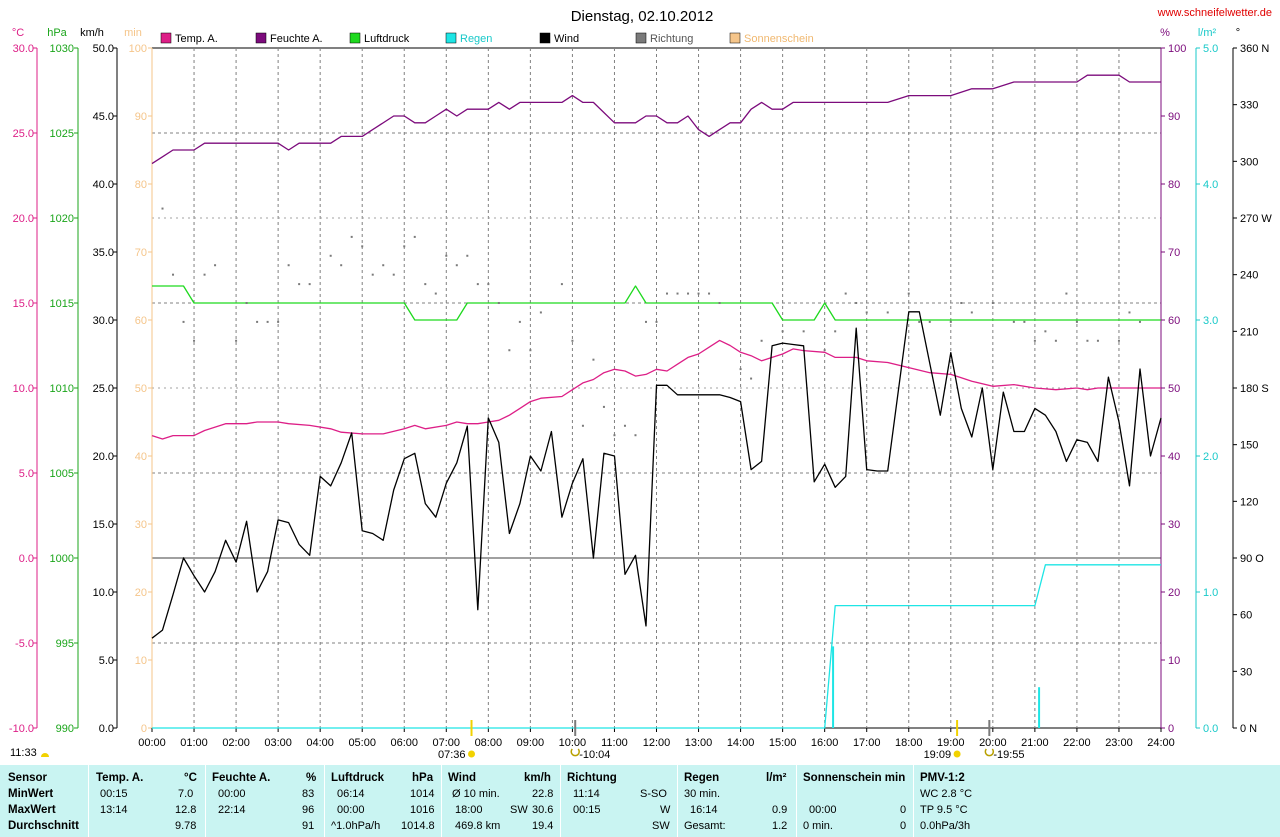 Image resolution: width=1280 pixels, height=837 pixels. I want to click on wind-tick-label: 35.0, so click(103, 253).